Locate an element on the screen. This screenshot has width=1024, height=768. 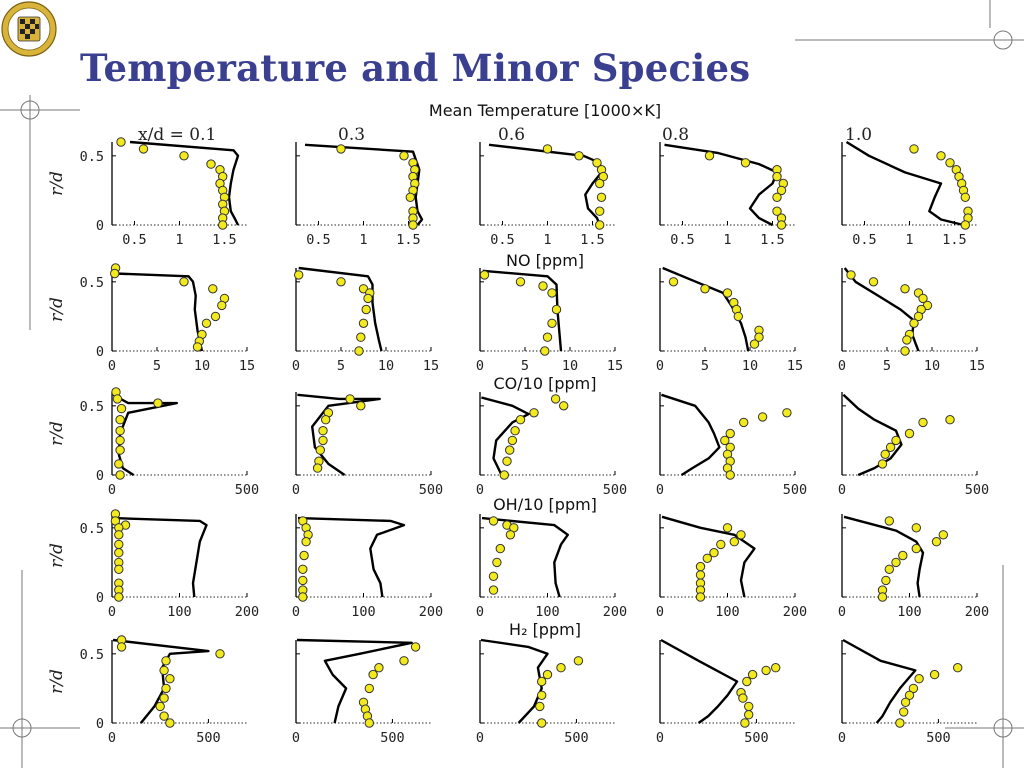
x-tick-label: 1.5 is located at coordinates (408, 240).